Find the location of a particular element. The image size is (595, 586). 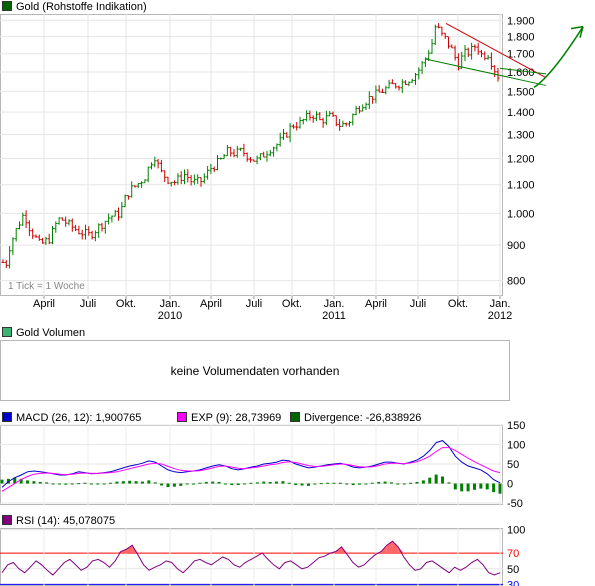

price-panel-title-text: Gold (Rohstoffe Indikation) is located at coordinates (81, 7).